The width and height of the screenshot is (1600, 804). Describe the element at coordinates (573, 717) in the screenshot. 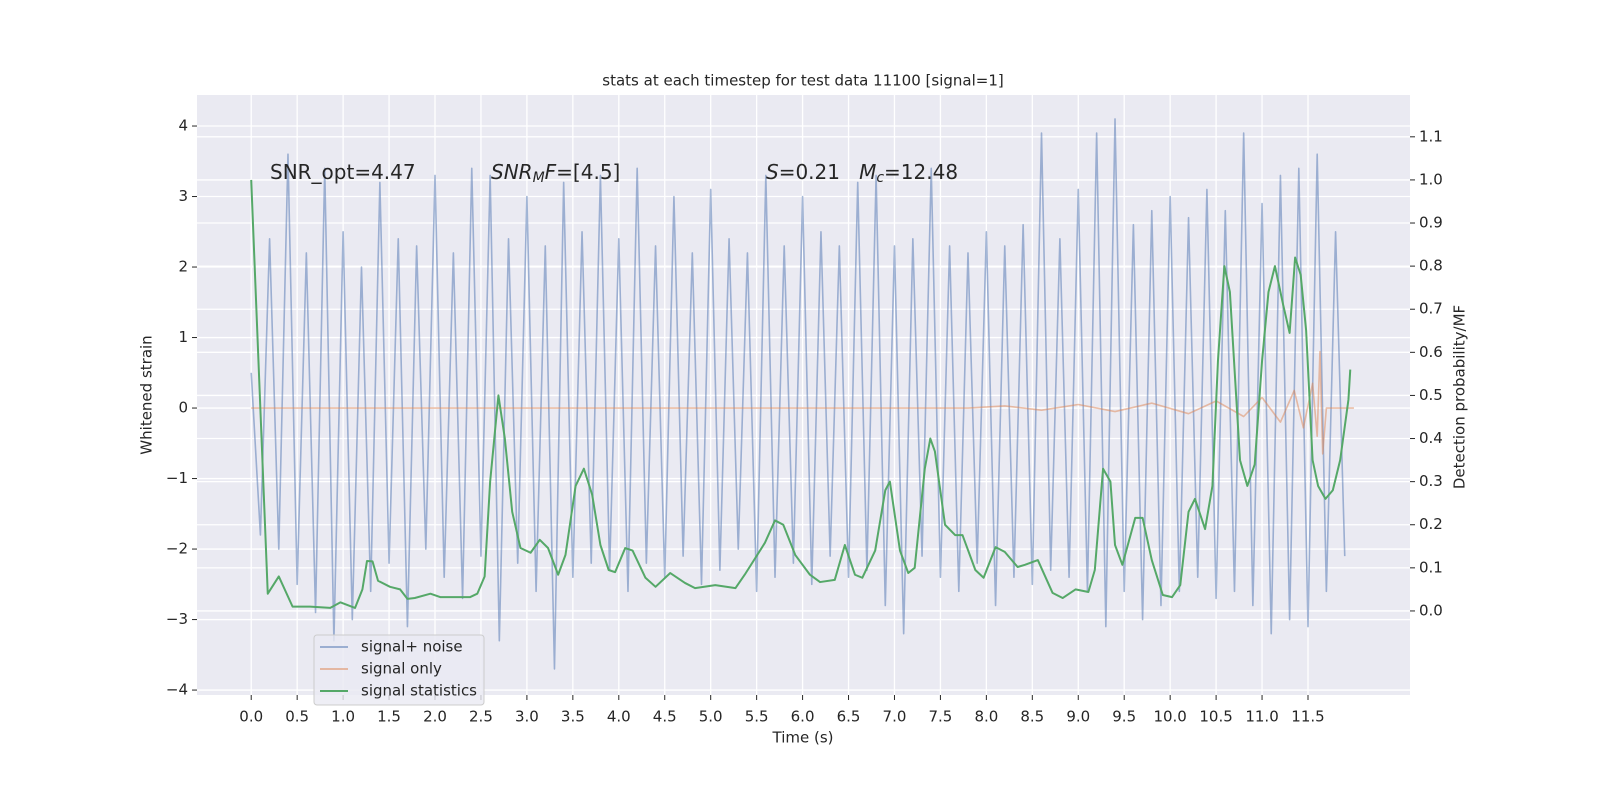

I see `x-tick-label: 3.5` at that location.